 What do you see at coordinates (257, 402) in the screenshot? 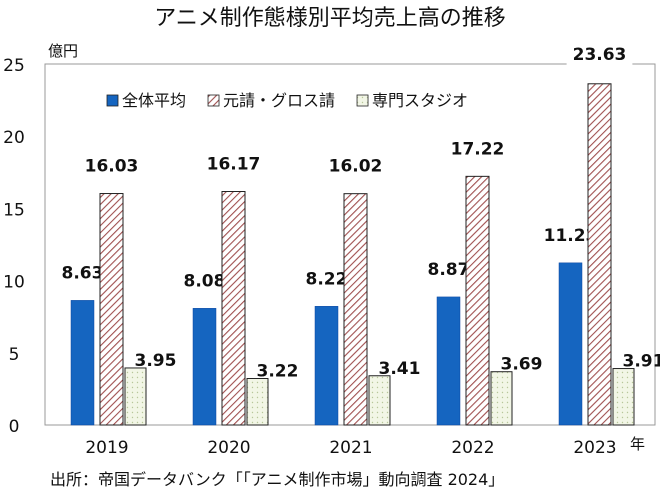
I see `bar-studio-2020` at bounding box center [257, 402].